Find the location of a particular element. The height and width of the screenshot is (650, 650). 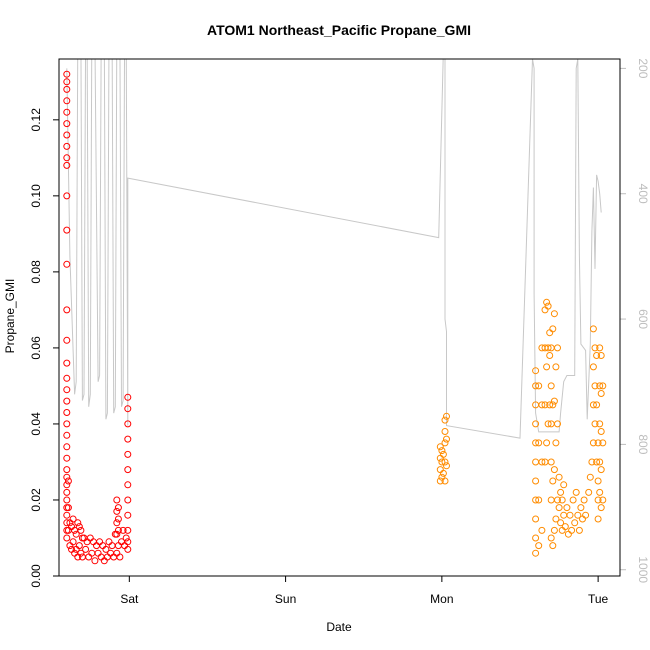

y-tick-label: 0.00 is located at coordinates (36, 576).